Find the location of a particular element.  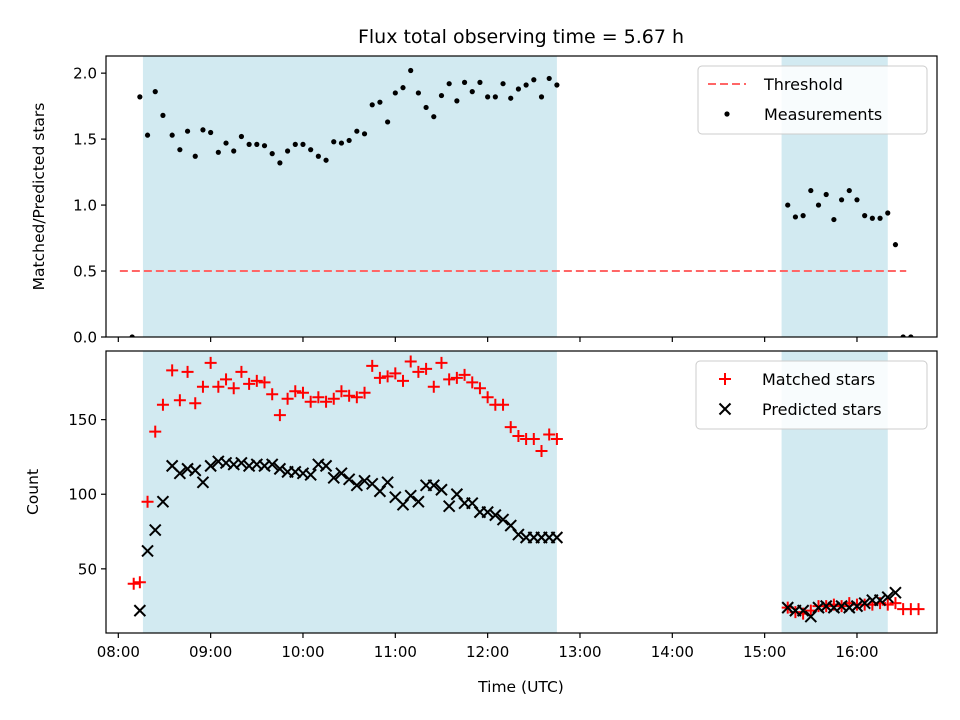

x-axis-label: Time (UTC) is located at coordinates (520, 687).